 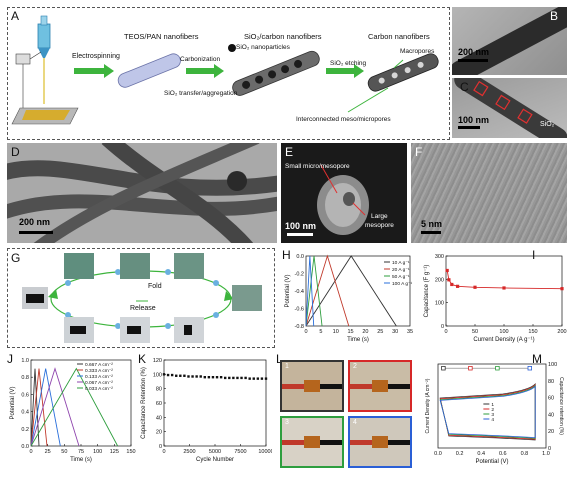 I want to click on label-fold: Fold, so click(x=155, y=286).